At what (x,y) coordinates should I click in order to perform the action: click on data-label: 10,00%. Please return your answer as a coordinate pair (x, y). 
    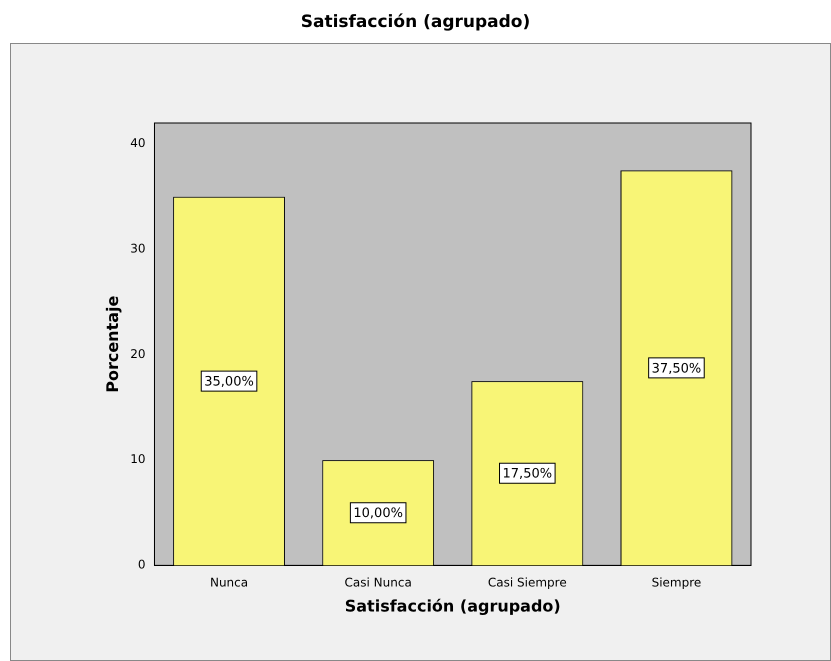
    Looking at the image, I should click on (378, 514).